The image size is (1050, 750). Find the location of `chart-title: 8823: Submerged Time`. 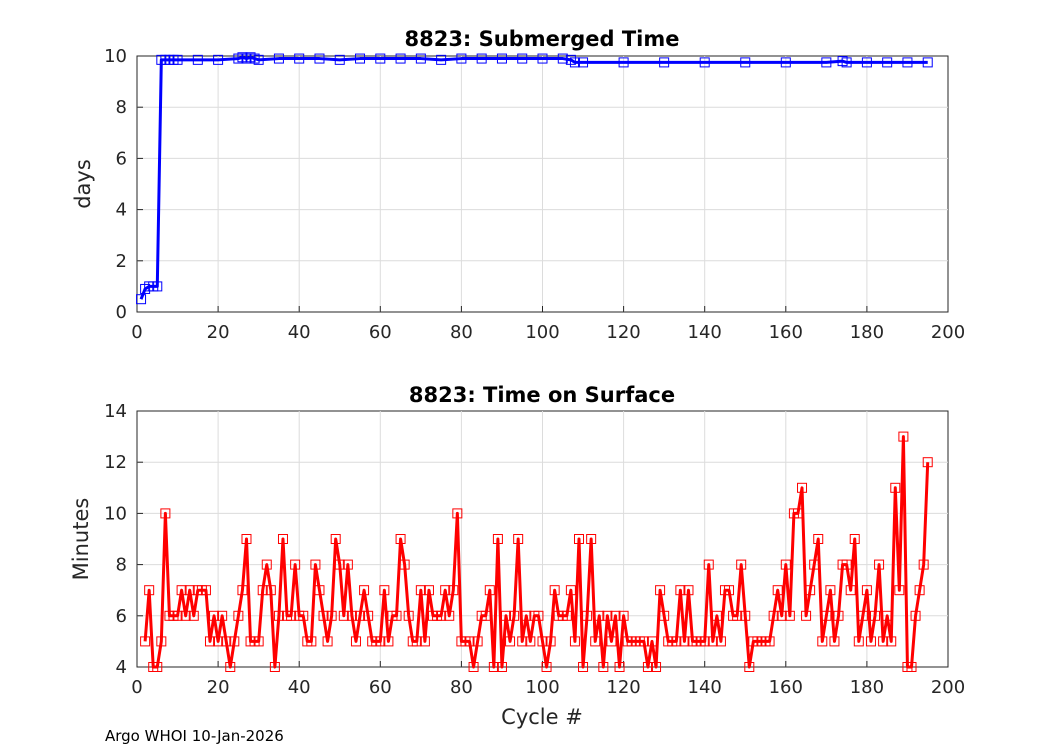

chart-title: 8823: Submerged Time is located at coordinates (541, 39).